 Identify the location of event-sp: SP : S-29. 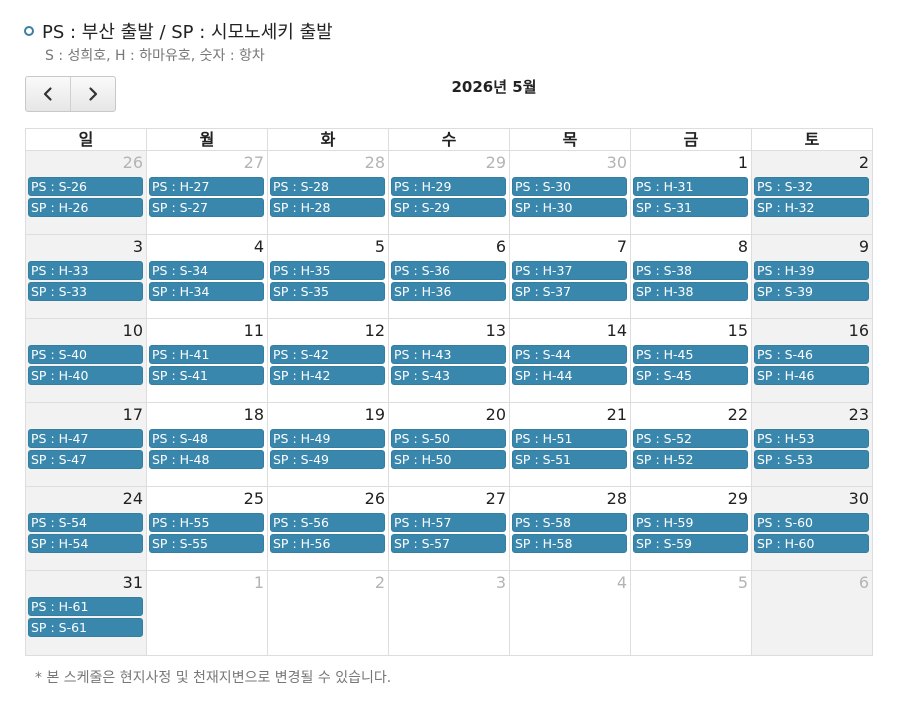
(448, 207).